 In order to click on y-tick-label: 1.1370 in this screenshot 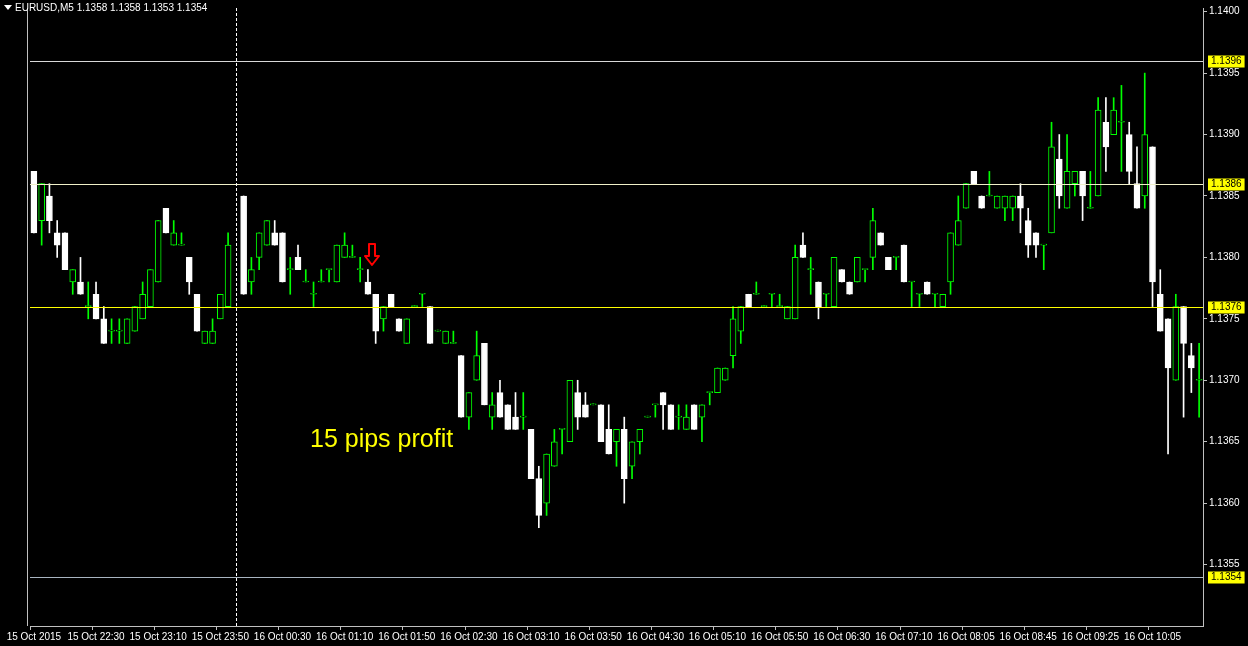, I will do `click(1225, 380)`.